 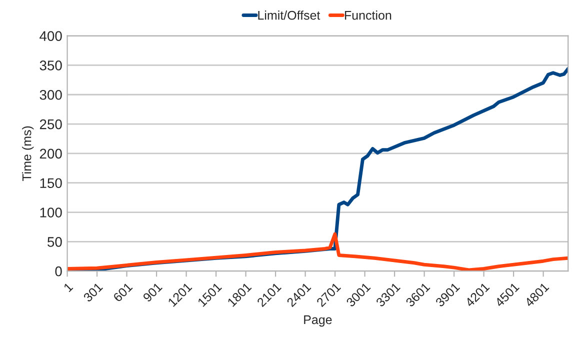 What do you see at coordinates (68, 287) in the screenshot?
I see `x-tick-label: 1` at bounding box center [68, 287].